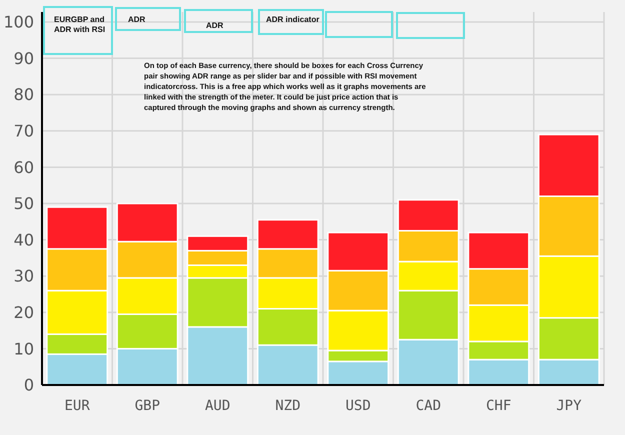 The width and height of the screenshot is (625, 435). What do you see at coordinates (24, 131) in the screenshot?
I see `y-tick-label: 70` at bounding box center [24, 131].